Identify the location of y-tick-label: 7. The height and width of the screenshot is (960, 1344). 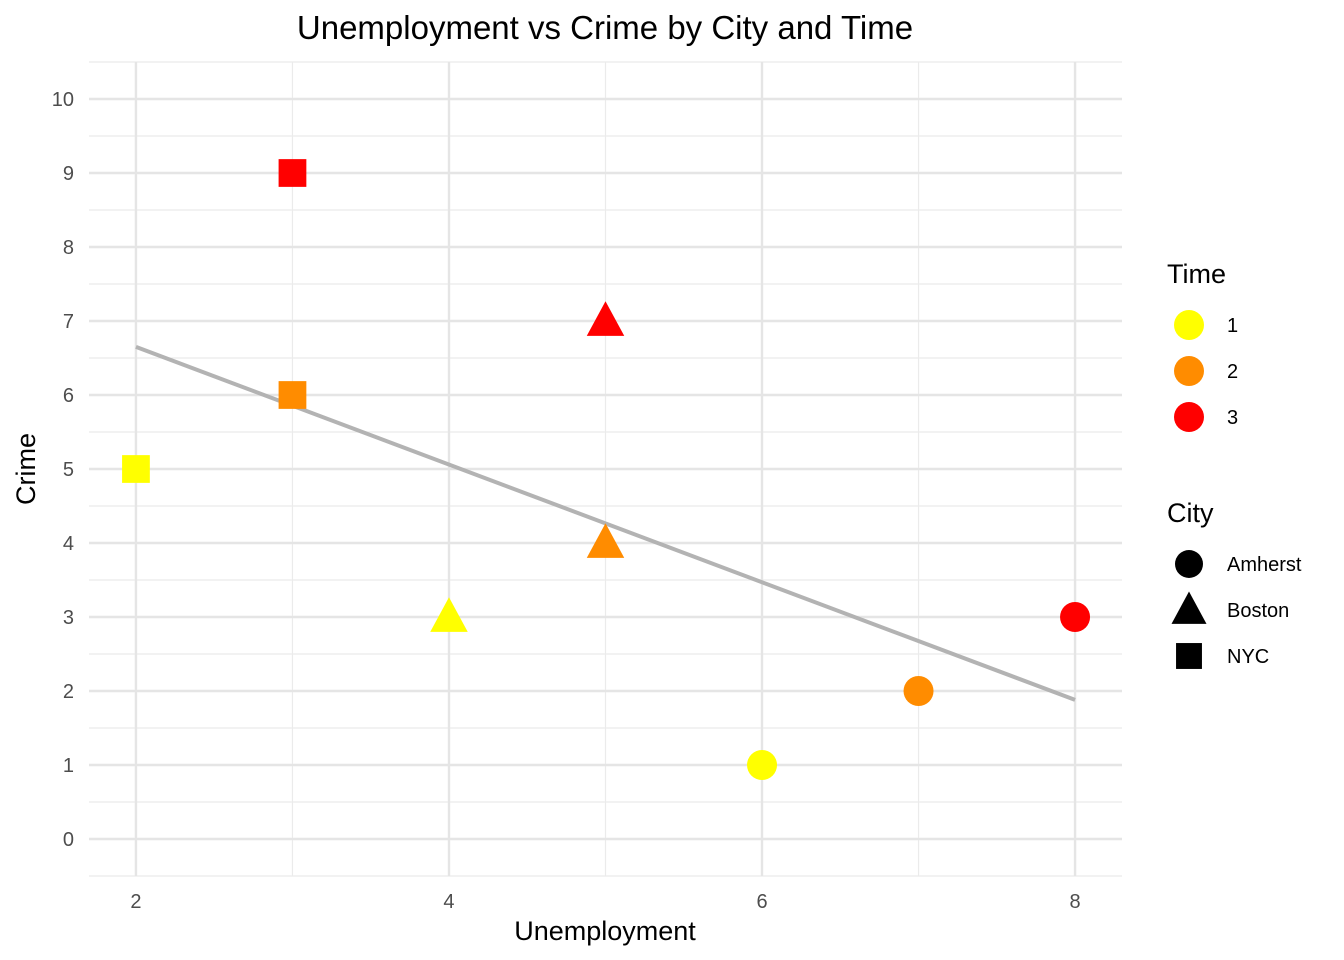
(68, 322).